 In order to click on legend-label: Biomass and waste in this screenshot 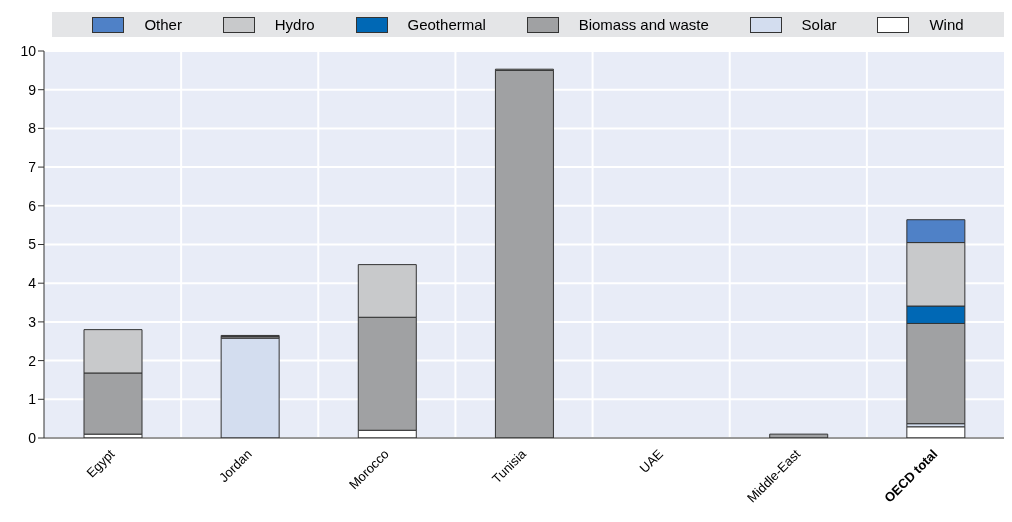, I will do `click(643, 24)`.